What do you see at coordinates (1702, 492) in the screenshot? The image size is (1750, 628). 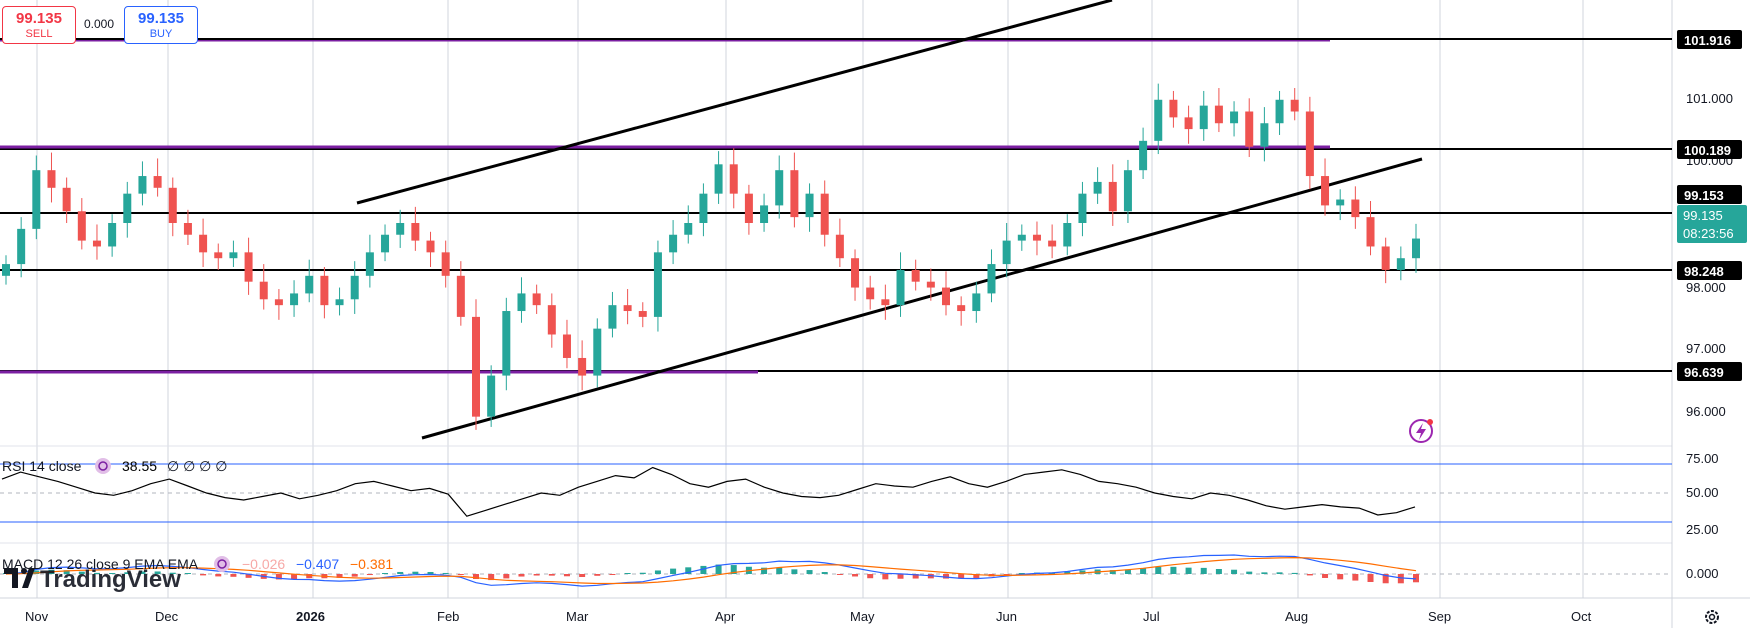 I see `rsi-tick-50: 50.00` at bounding box center [1702, 492].